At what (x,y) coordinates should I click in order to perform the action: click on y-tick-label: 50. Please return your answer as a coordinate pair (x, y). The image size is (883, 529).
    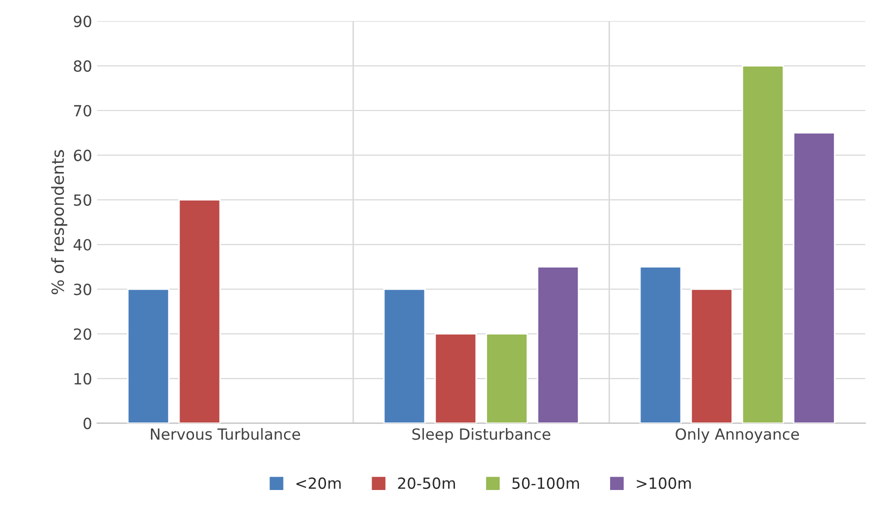
    Looking at the image, I should click on (83, 200).